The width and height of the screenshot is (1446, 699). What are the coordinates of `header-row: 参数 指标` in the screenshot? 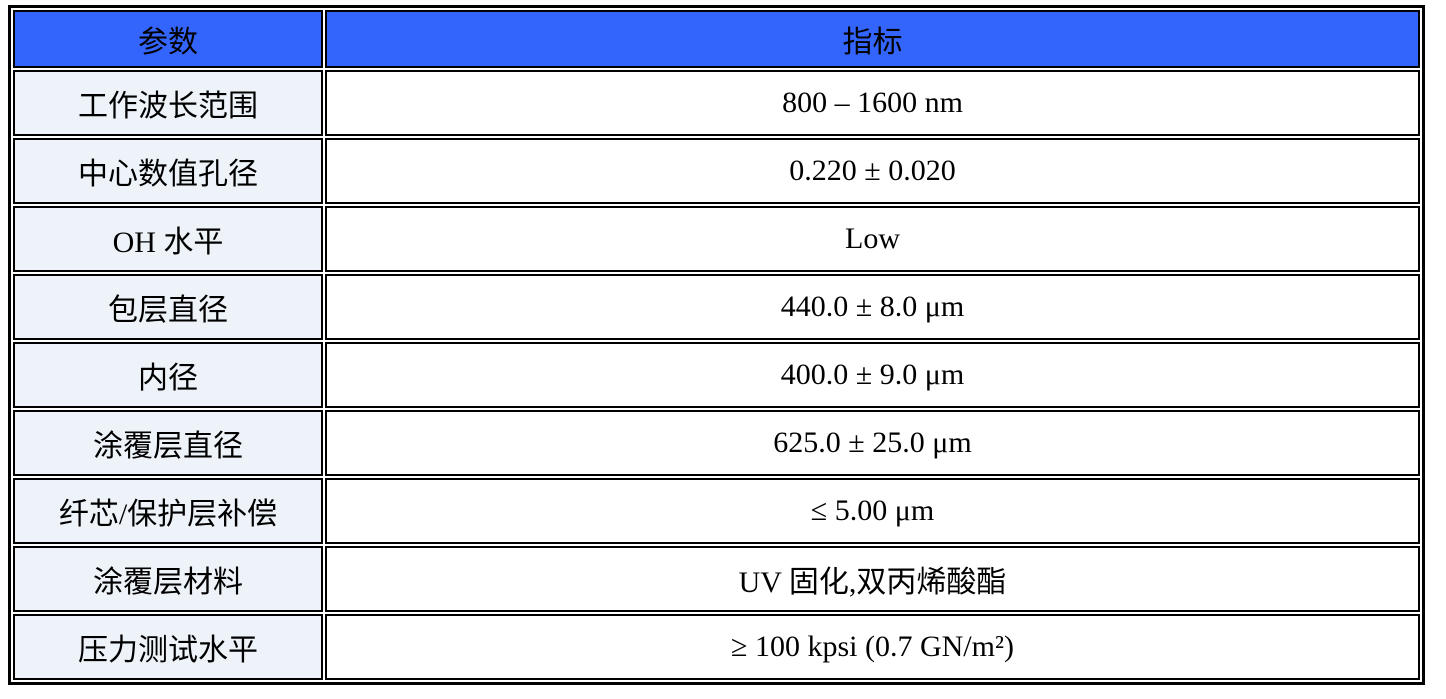 It's located at (716, 39).